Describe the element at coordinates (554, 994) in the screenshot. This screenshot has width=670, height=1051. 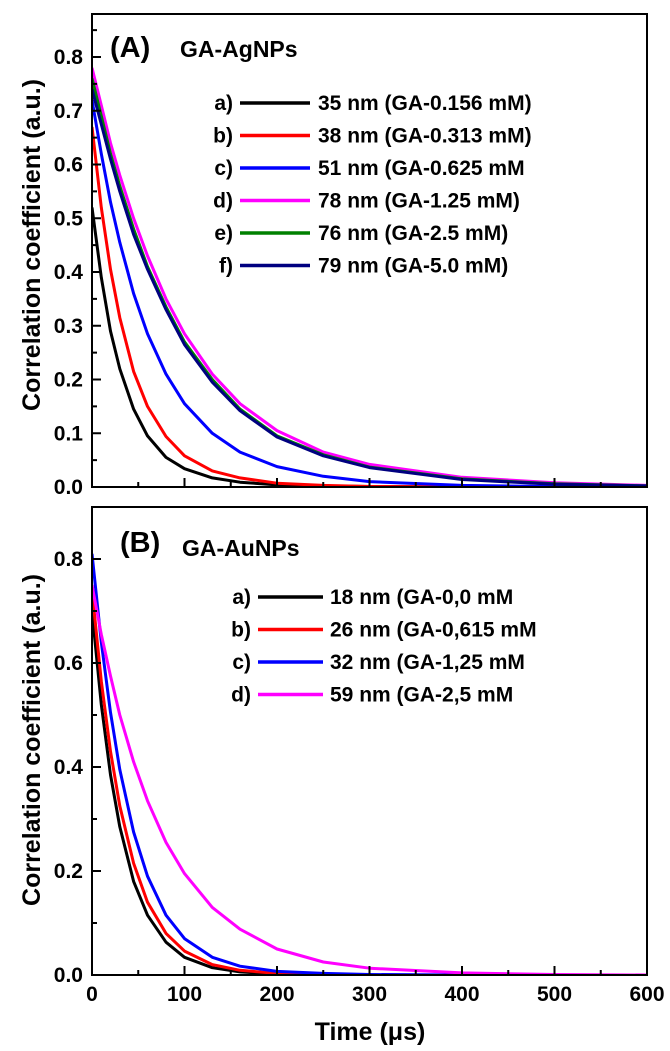
I see `x-tick-label: 500` at that location.